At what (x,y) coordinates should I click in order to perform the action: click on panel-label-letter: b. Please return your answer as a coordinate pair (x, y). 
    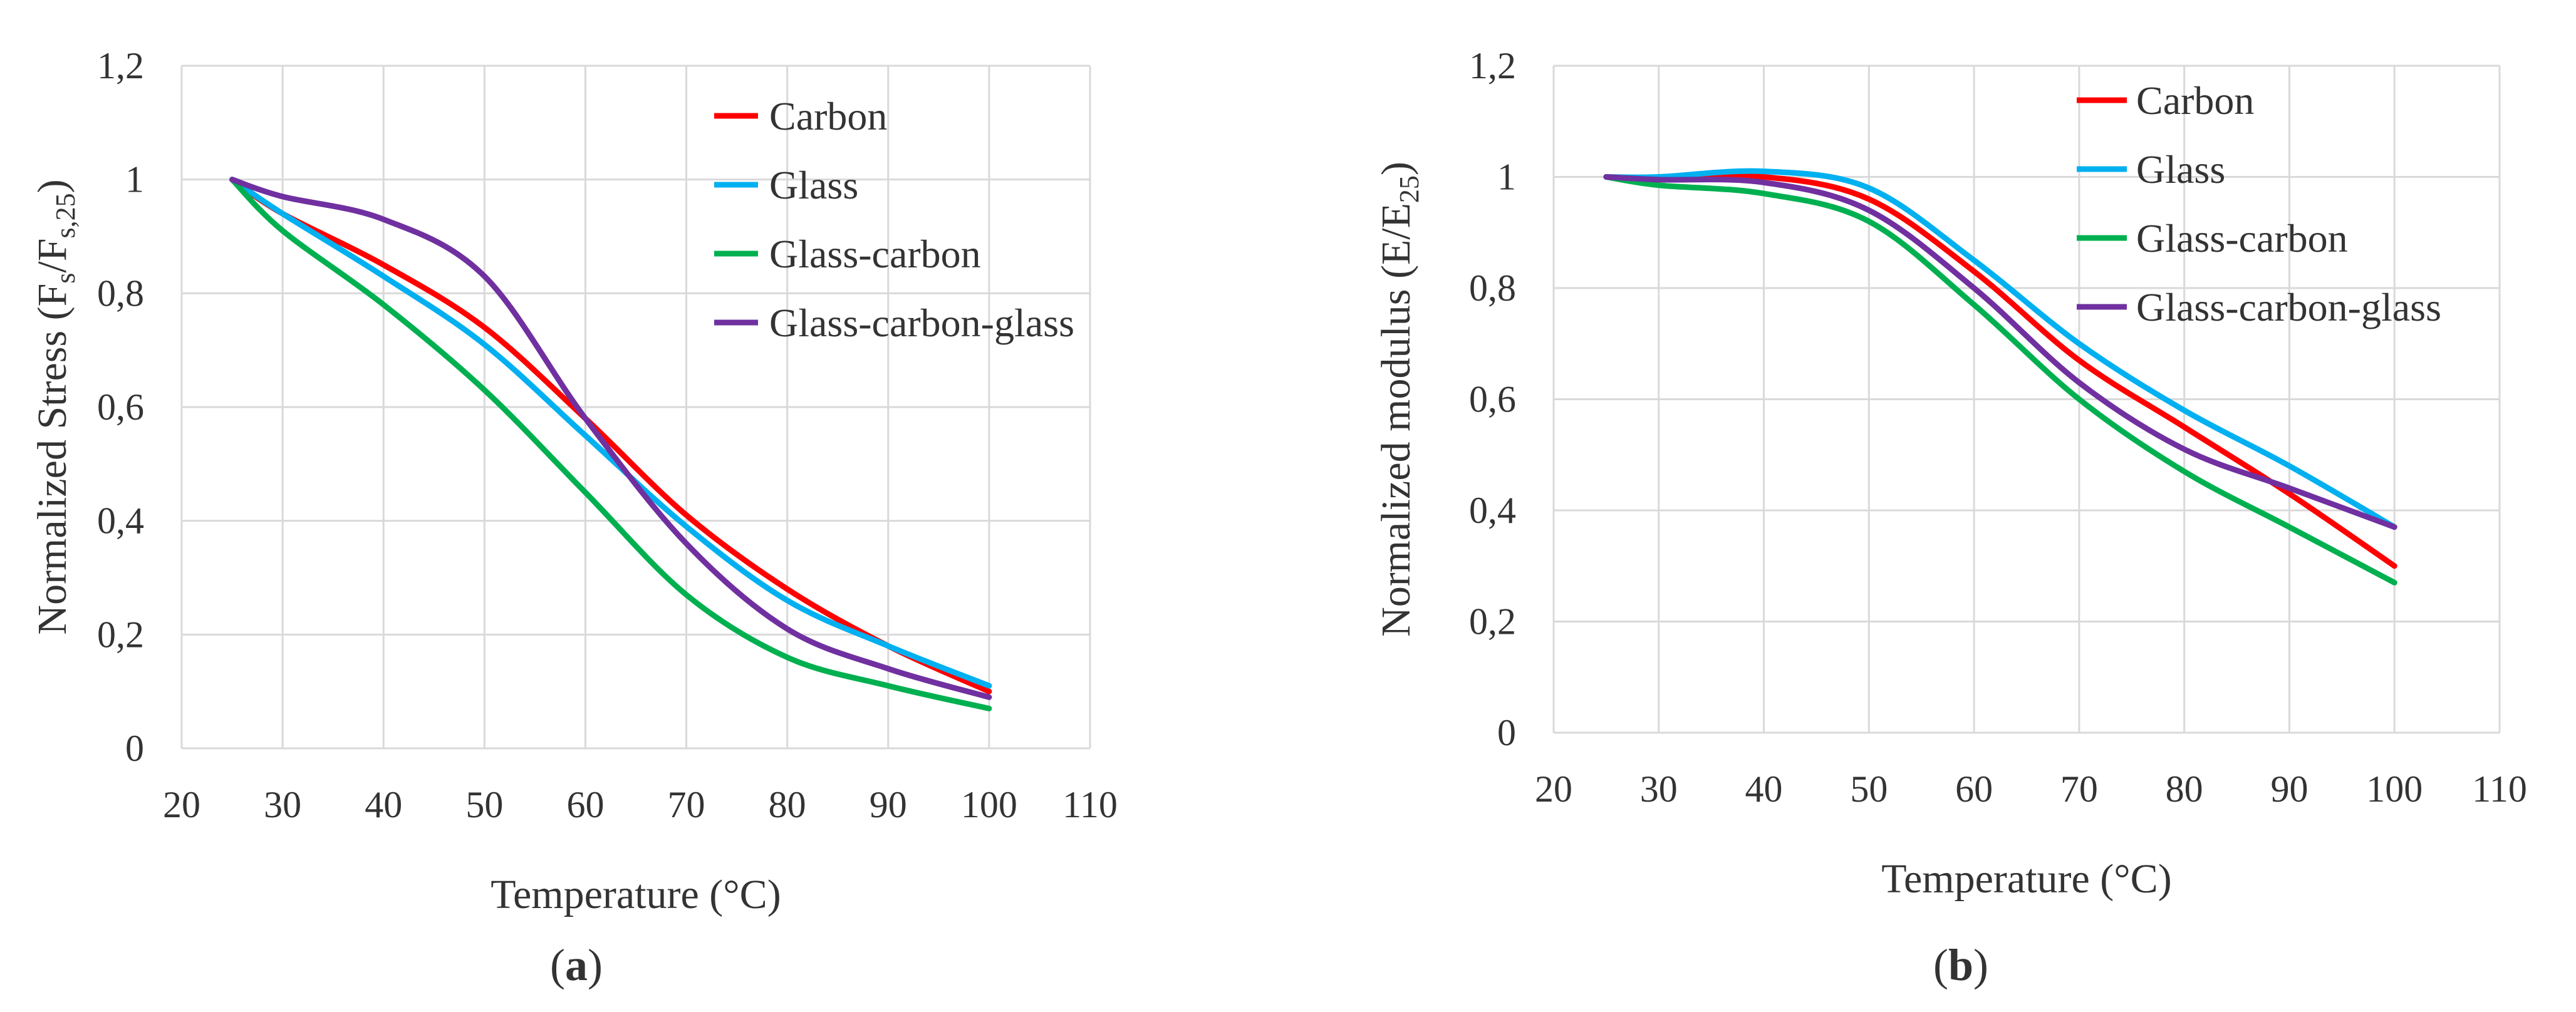
    Looking at the image, I should click on (1960, 965).